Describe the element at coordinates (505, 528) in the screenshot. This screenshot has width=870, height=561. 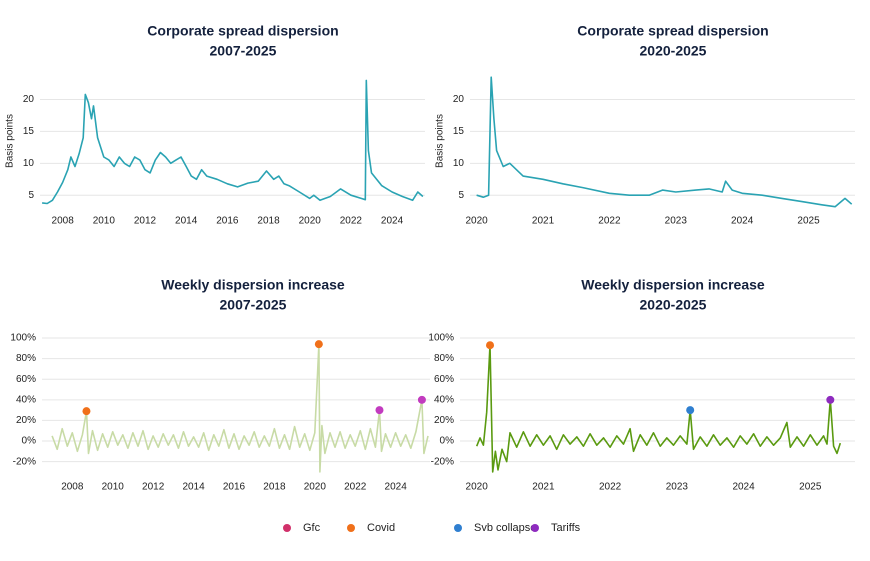
I see `legend-label: Svb collapse` at that location.